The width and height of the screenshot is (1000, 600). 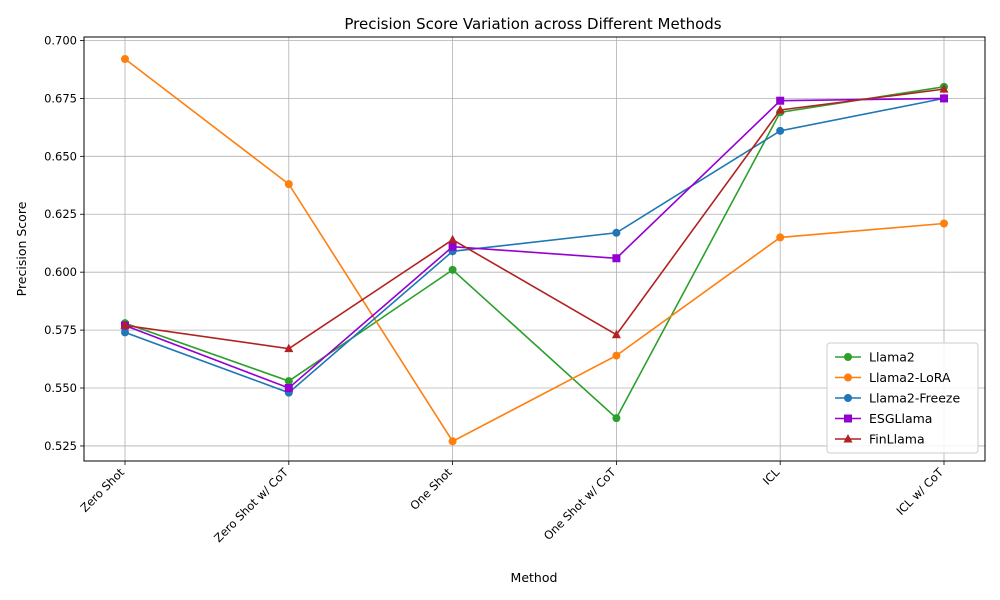 What do you see at coordinates (771, 476) in the screenshot?
I see `x-tick-label: ICL` at bounding box center [771, 476].